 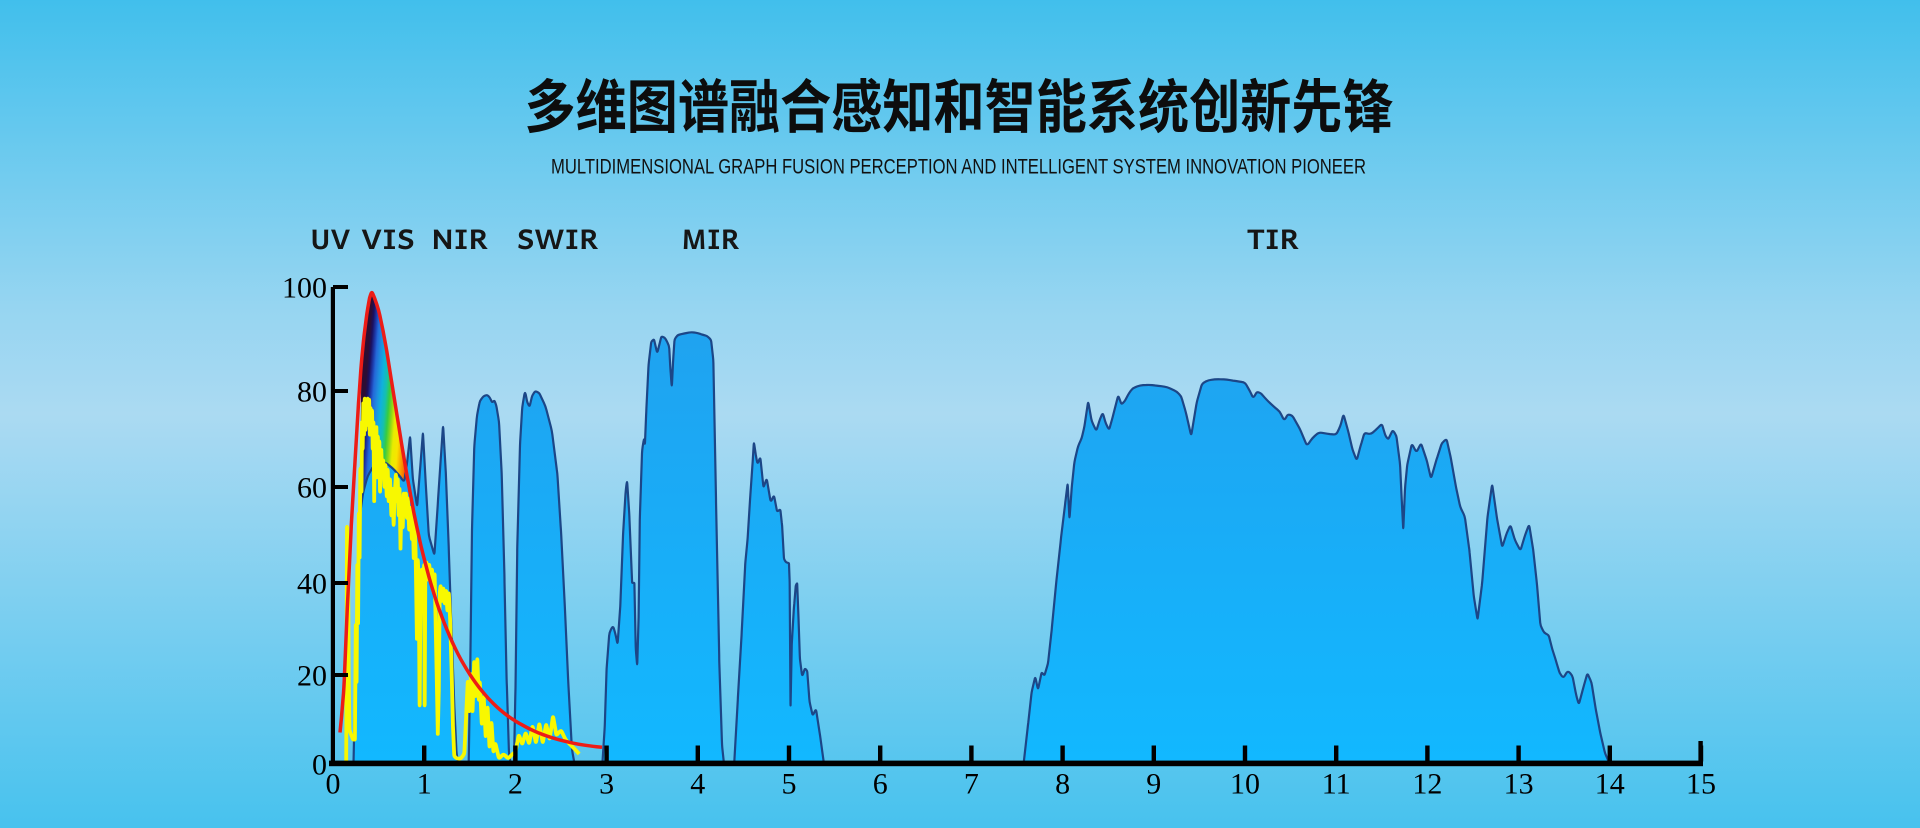 What do you see at coordinates (971, 784) in the screenshot?
I see `svg-text: 7` at bounding box center [971, 784].